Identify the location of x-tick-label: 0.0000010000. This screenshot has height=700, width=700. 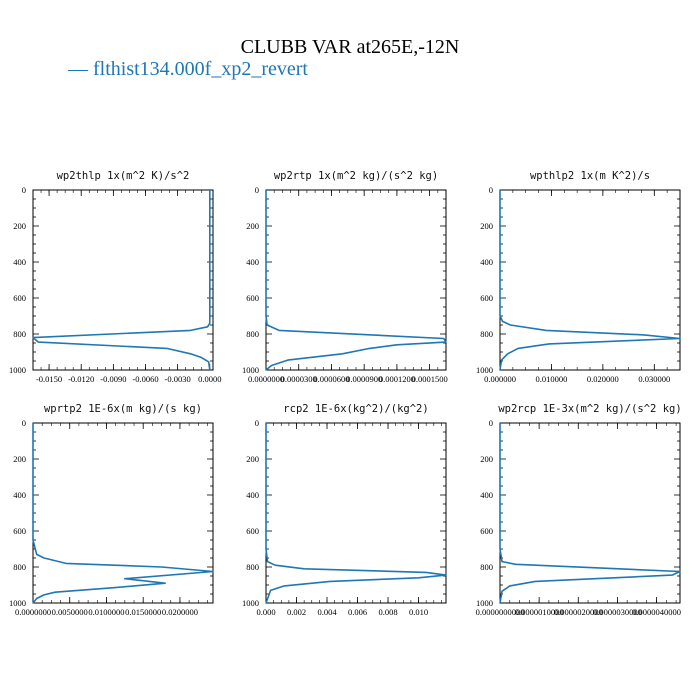
(539, 612).